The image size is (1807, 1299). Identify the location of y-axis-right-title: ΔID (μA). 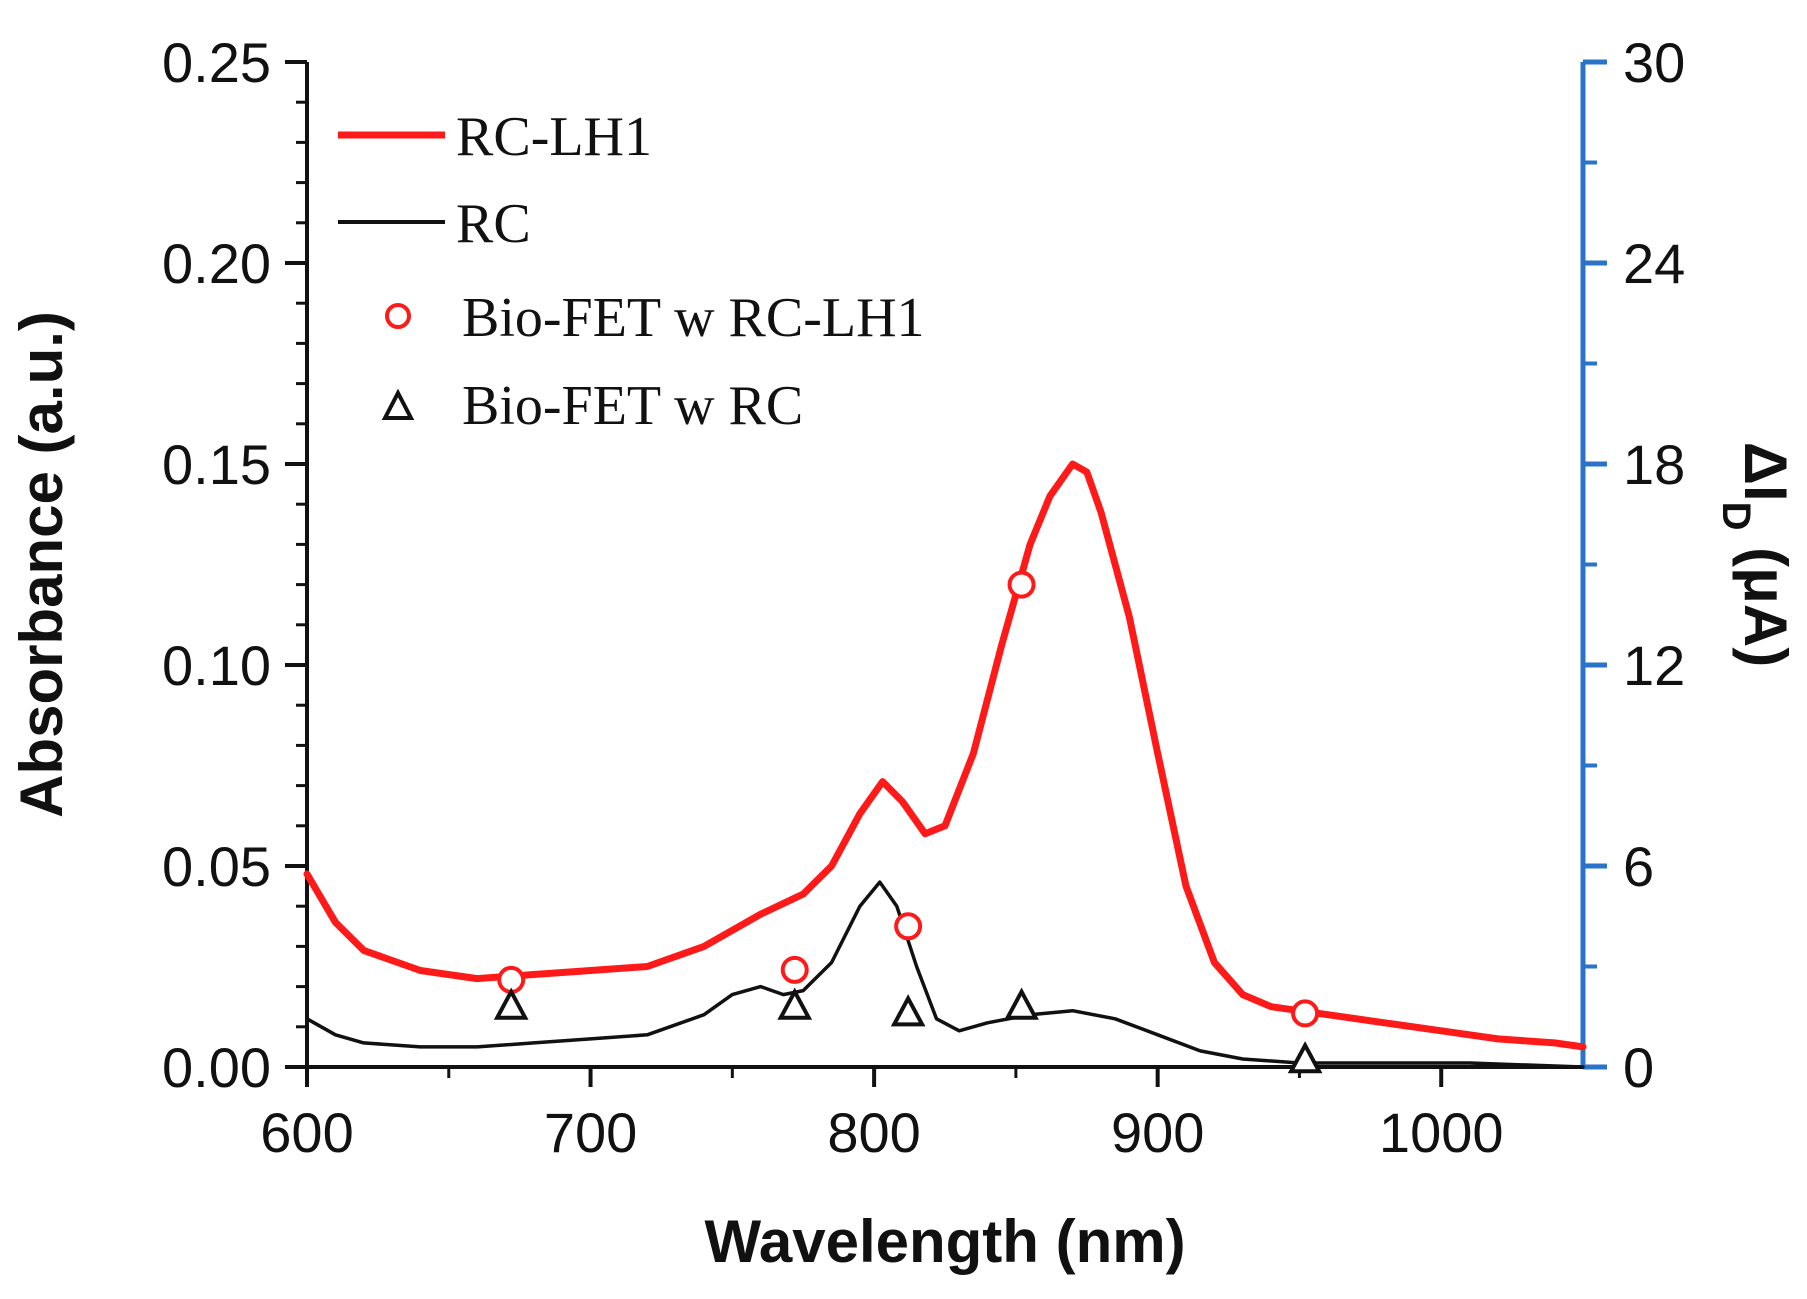
(1756, 554).